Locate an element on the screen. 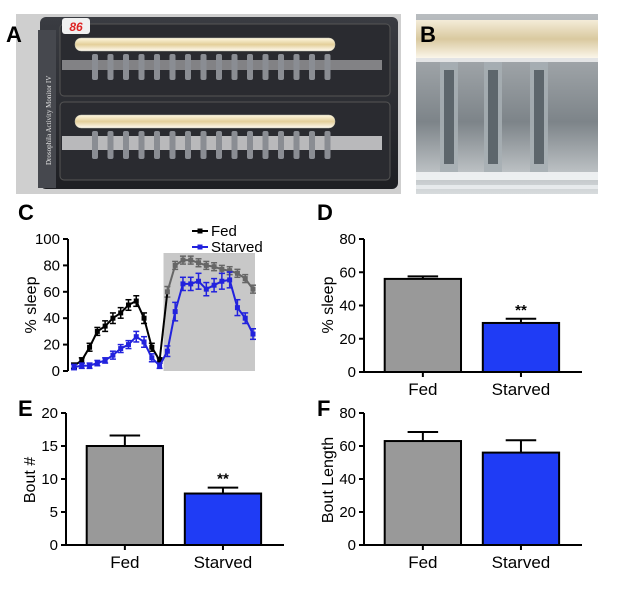  panel-label-f: F is located at coordinates (323, 408).